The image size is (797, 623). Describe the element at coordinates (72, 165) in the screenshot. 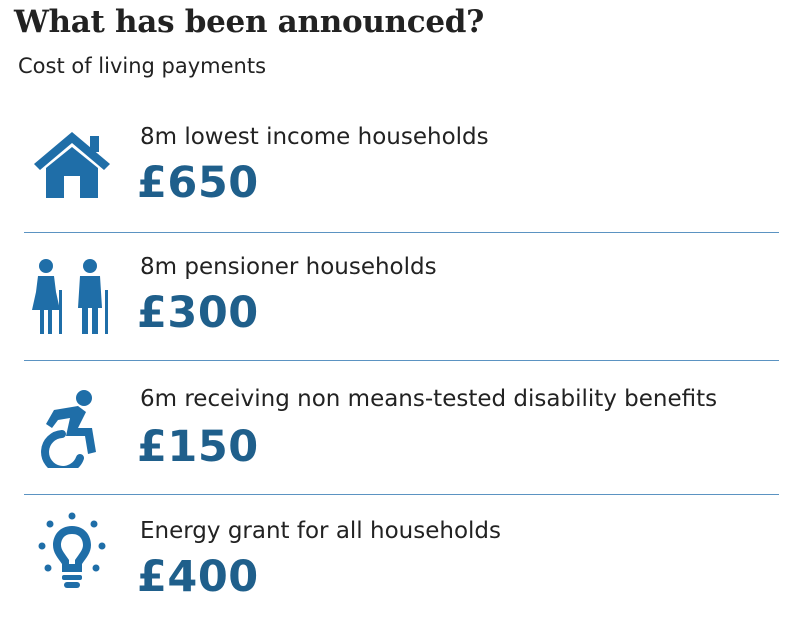

I see `house-icon` at that location.